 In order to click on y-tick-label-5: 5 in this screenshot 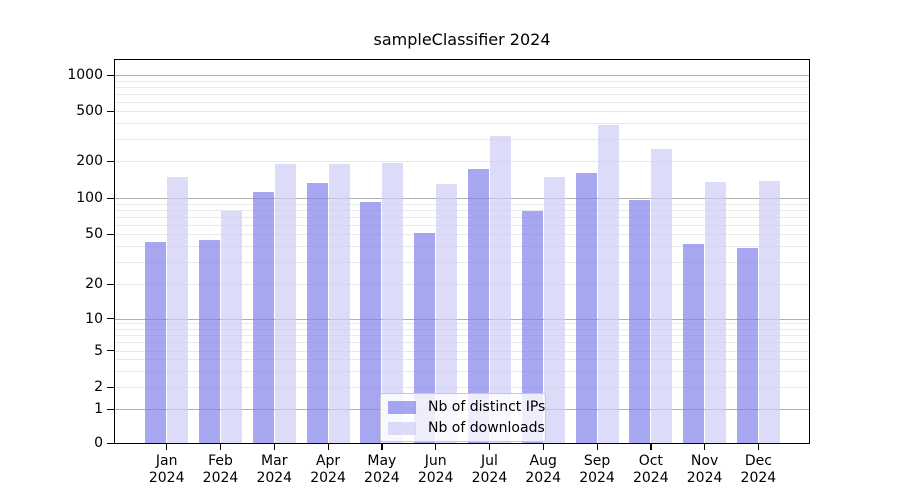, I will do `click(98, 350)`.